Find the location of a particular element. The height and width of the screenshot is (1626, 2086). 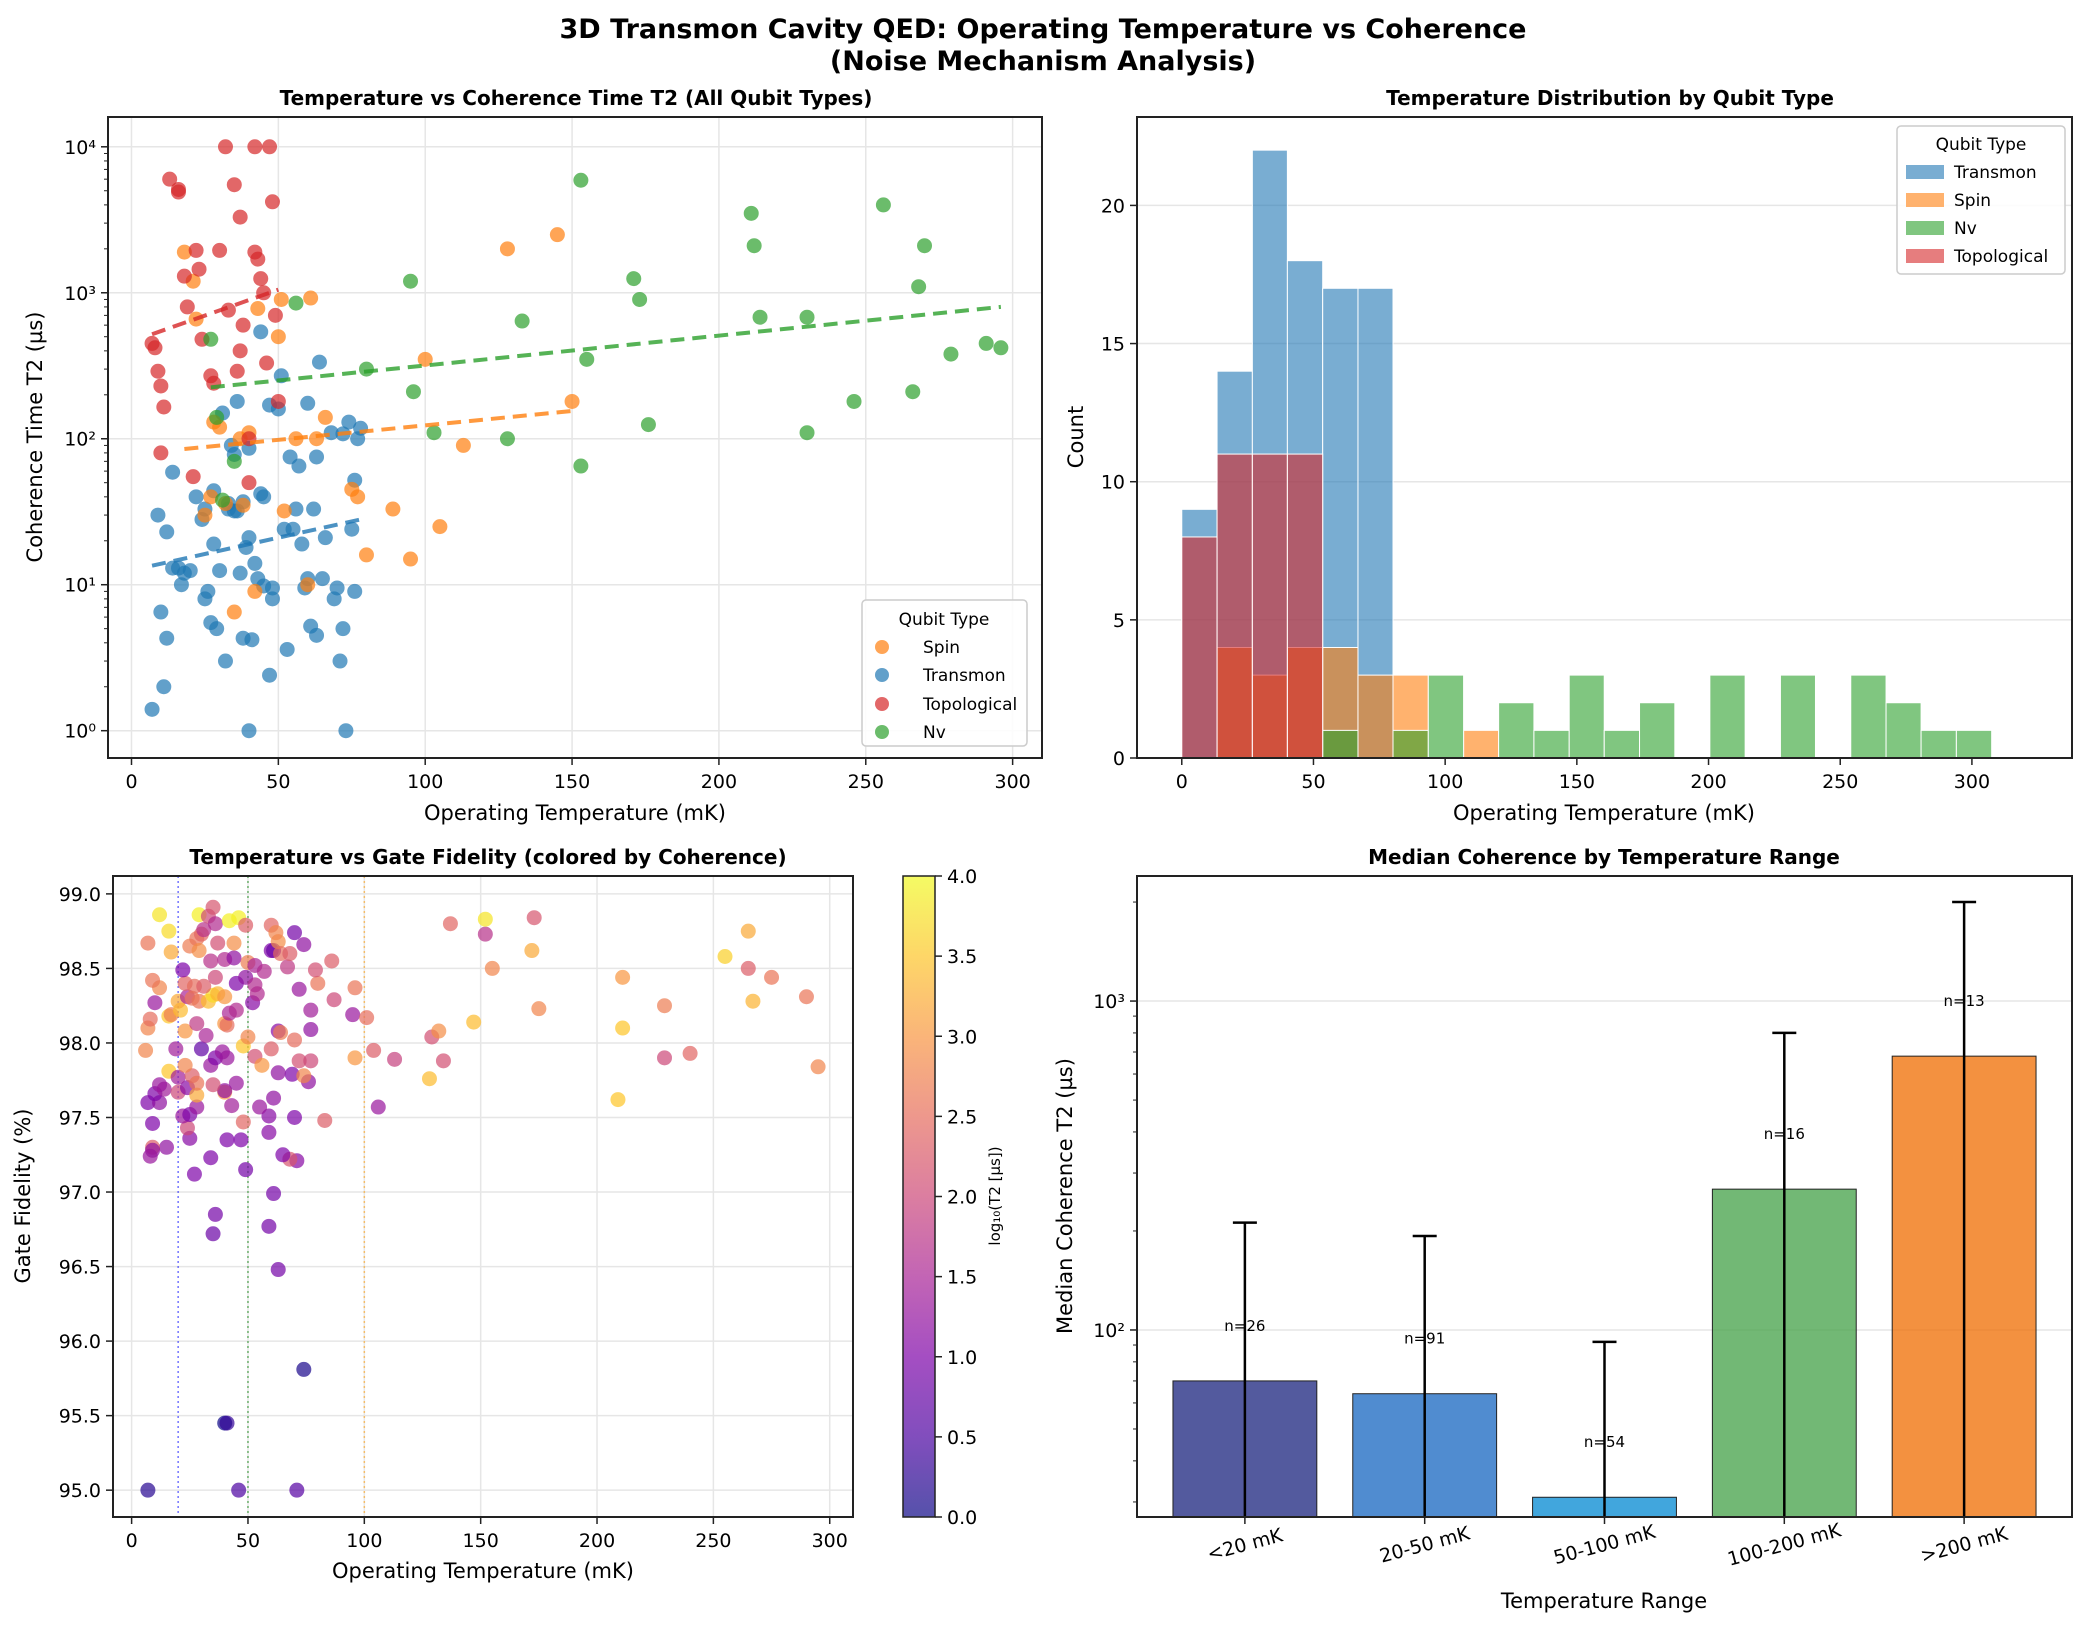

y-tick-label: 5 is located at coordinates (1119, 621).